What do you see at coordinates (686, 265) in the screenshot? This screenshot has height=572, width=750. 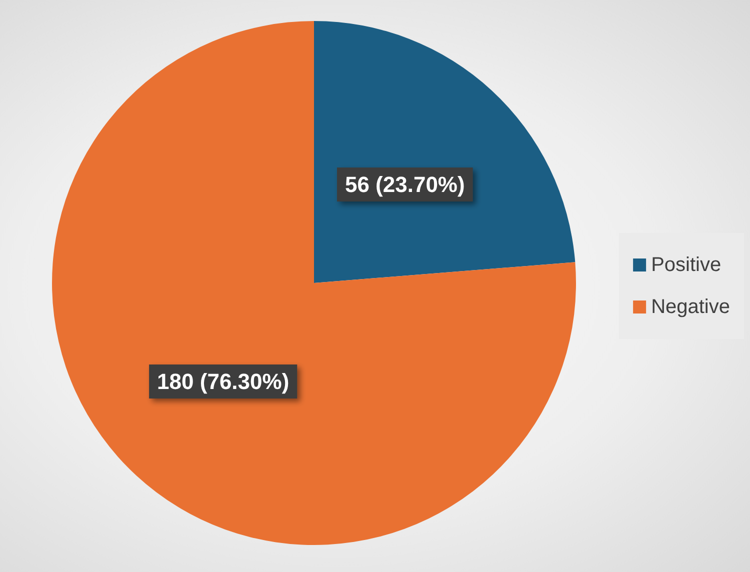 I see `legend-label: Positive` at bounding box center [686, 265].